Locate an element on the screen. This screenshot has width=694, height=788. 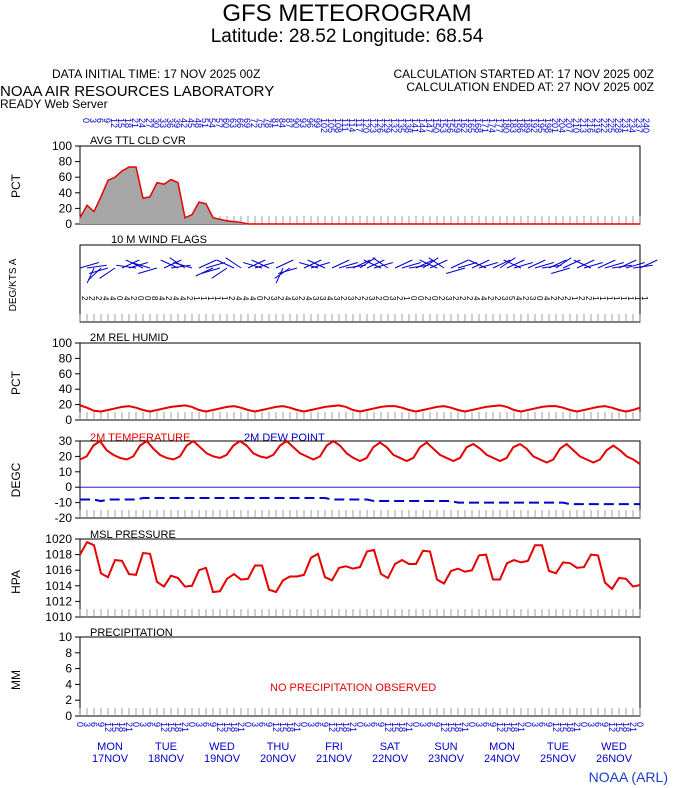
top-hour-label: 129 is located at coordinates (387, 125).